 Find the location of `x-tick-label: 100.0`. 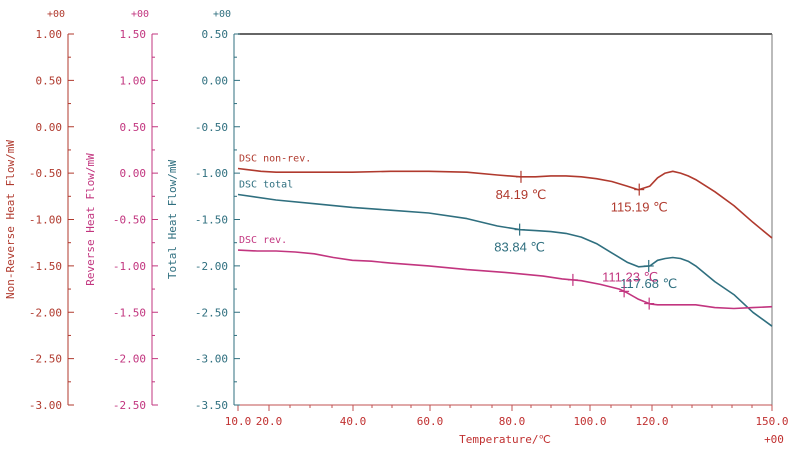

x-tick-label: 100.0 is located at coordinates (589, 421).